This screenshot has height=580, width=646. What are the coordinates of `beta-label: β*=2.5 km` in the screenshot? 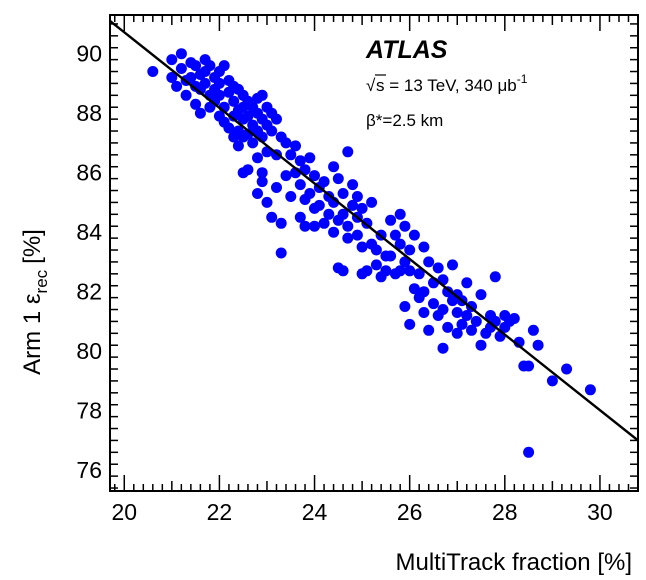 It's located at (404, 120).